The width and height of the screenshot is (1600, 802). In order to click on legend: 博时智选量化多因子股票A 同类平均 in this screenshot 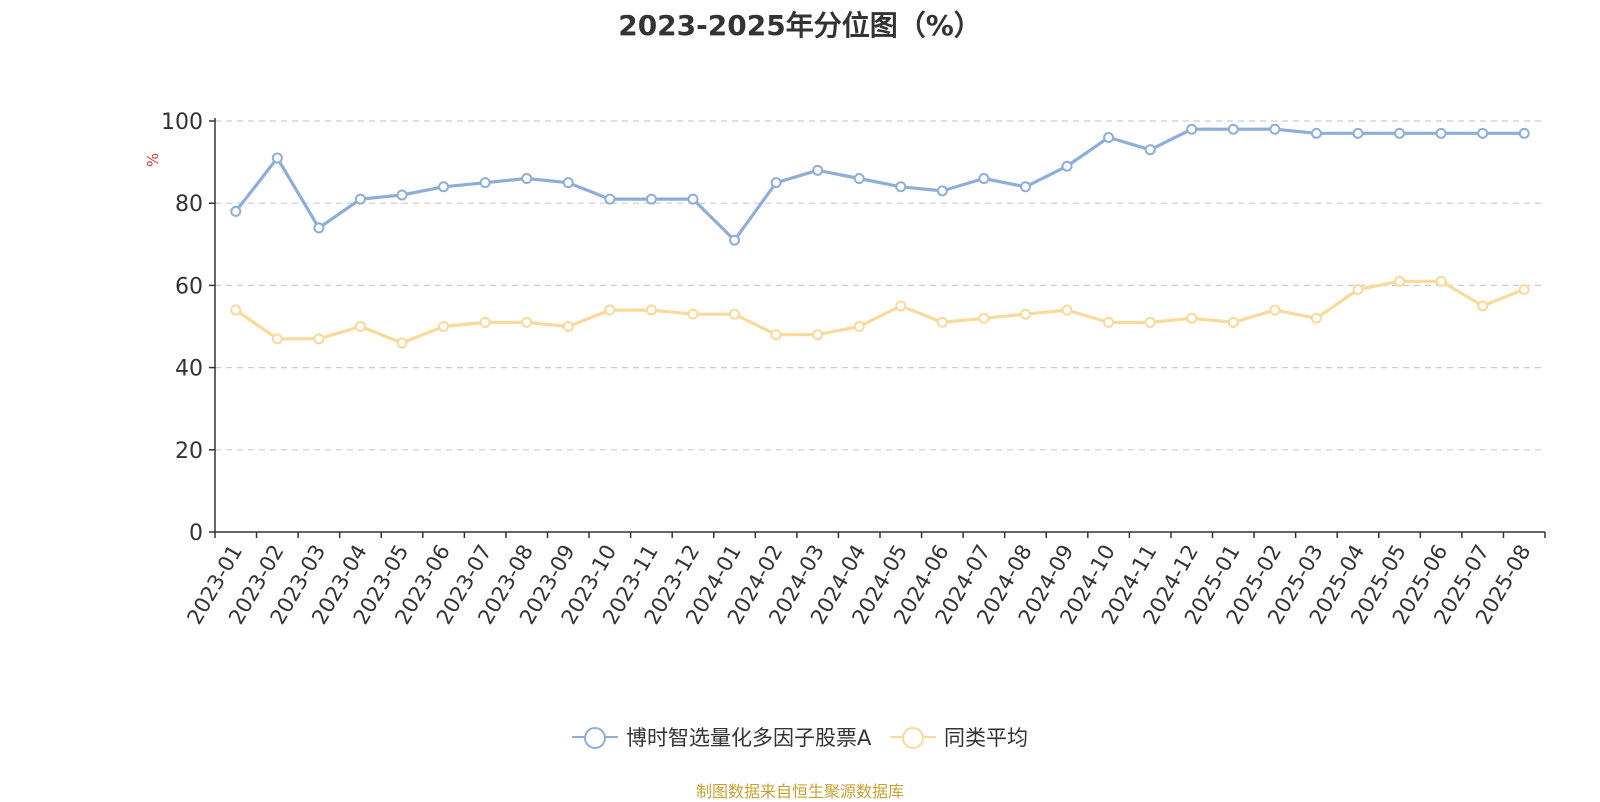, I will do `click(800, 737)`.